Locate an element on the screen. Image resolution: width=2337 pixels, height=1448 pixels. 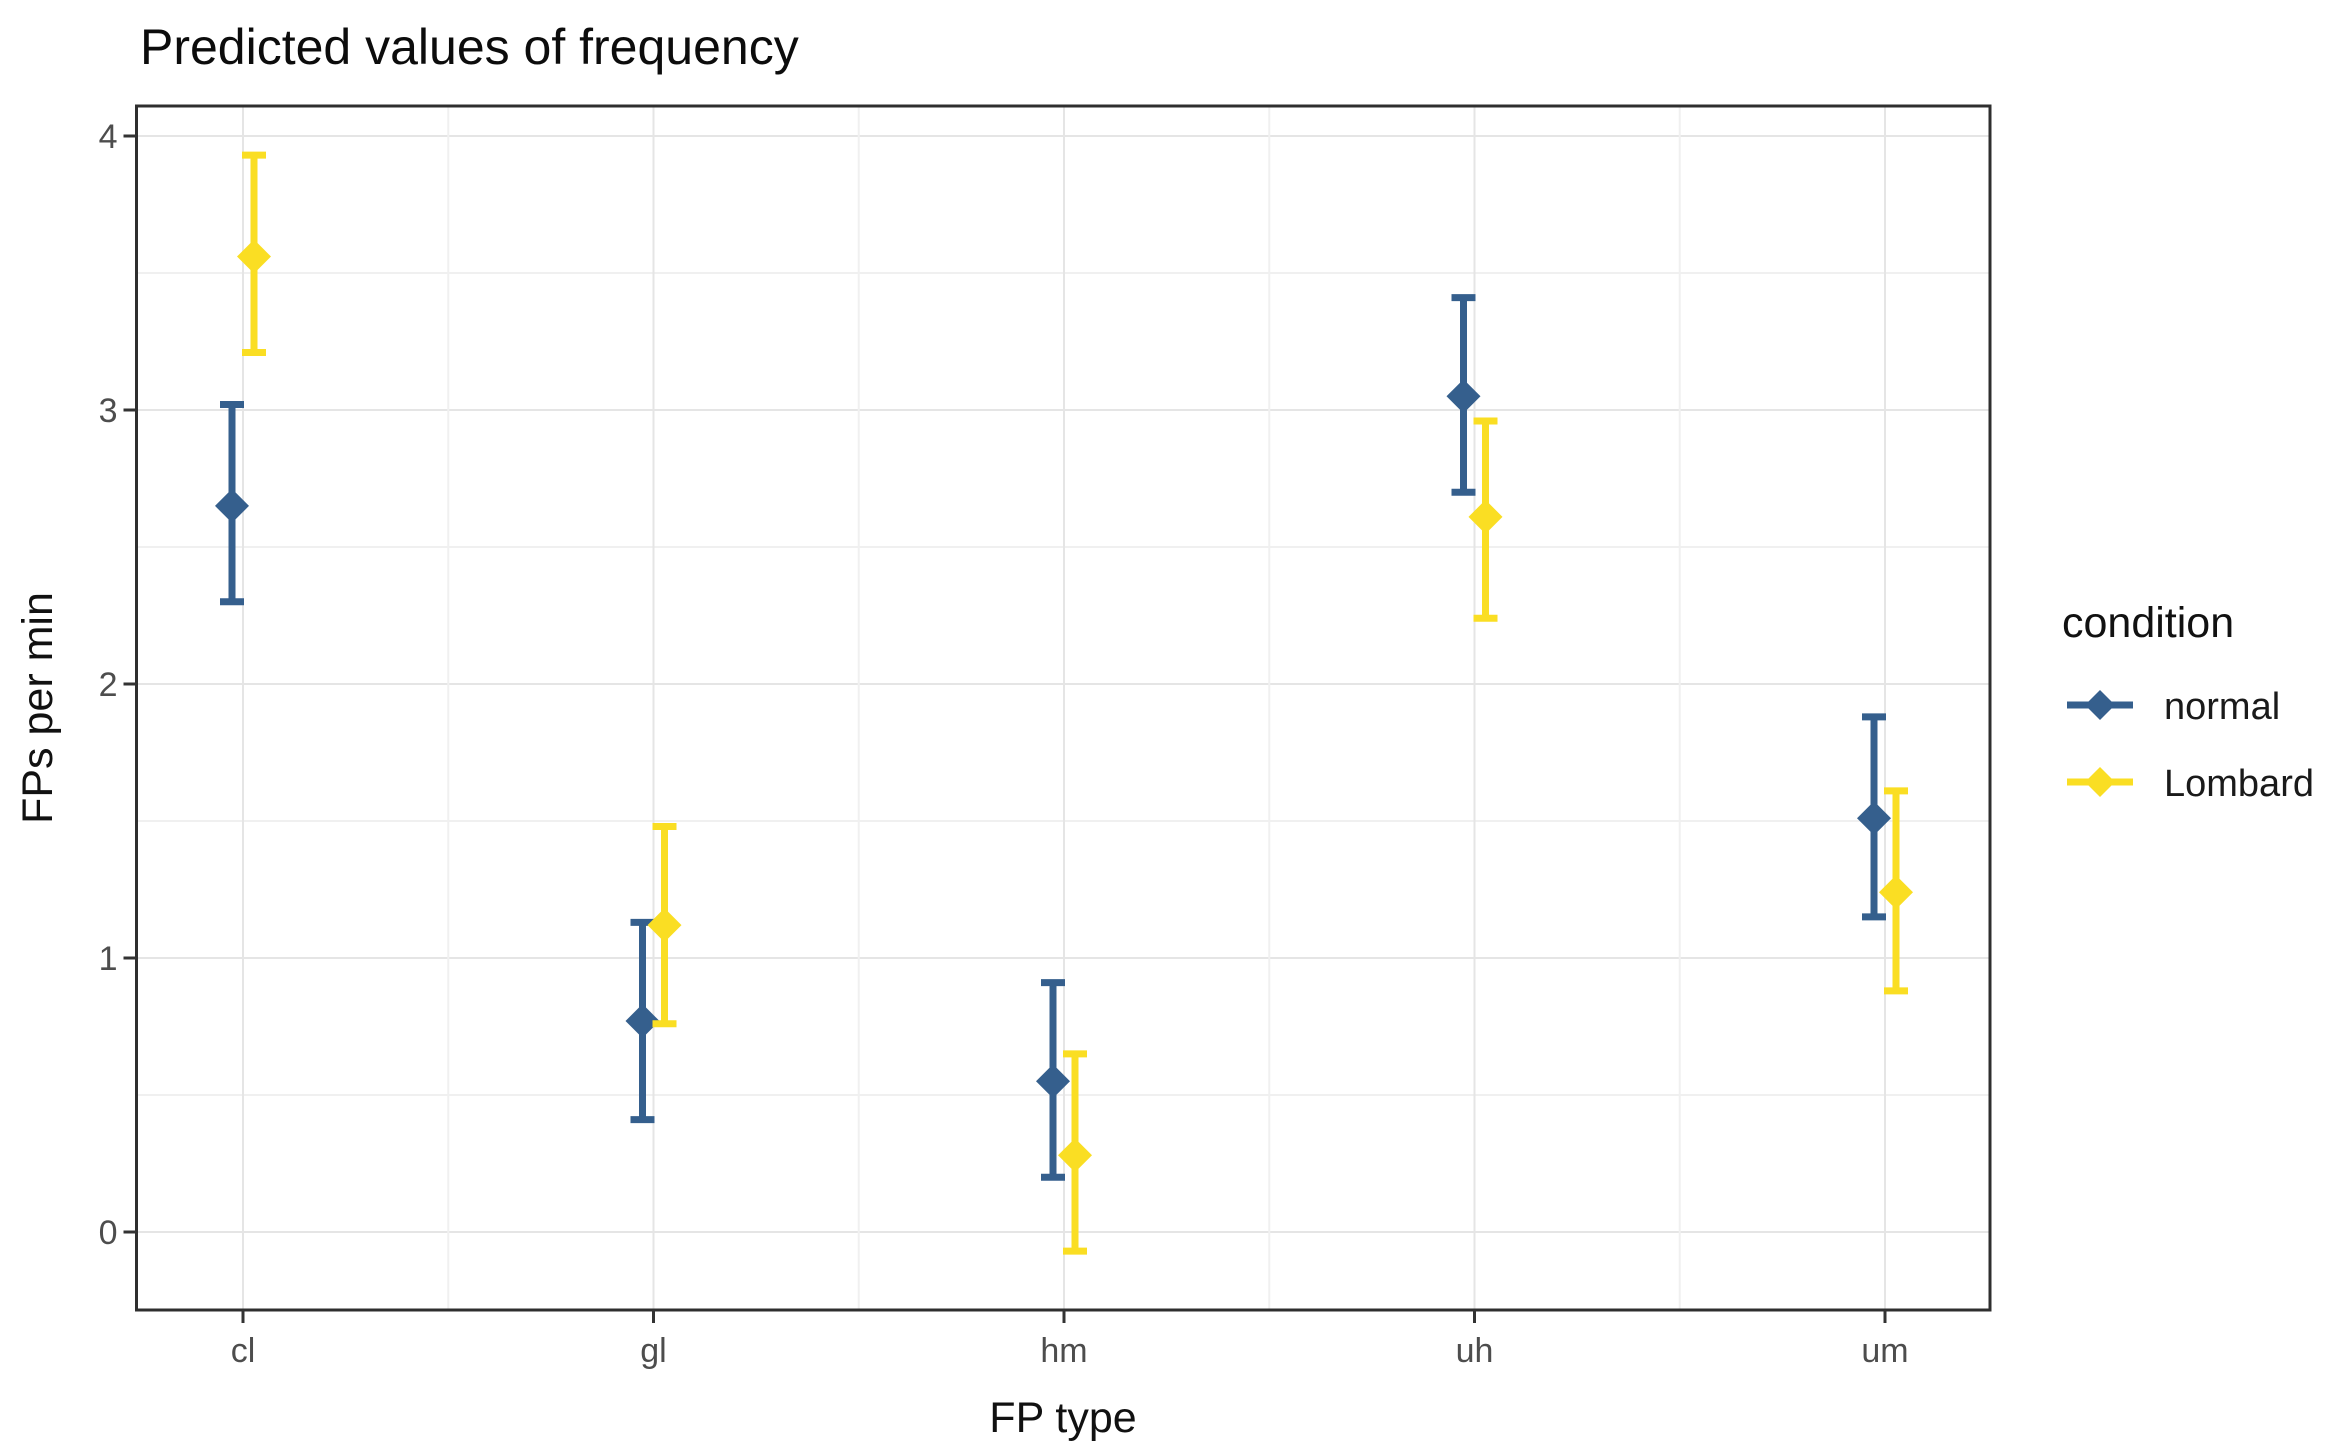
x-tick-label-uh: uh is located at coordinates (1475, 1351).